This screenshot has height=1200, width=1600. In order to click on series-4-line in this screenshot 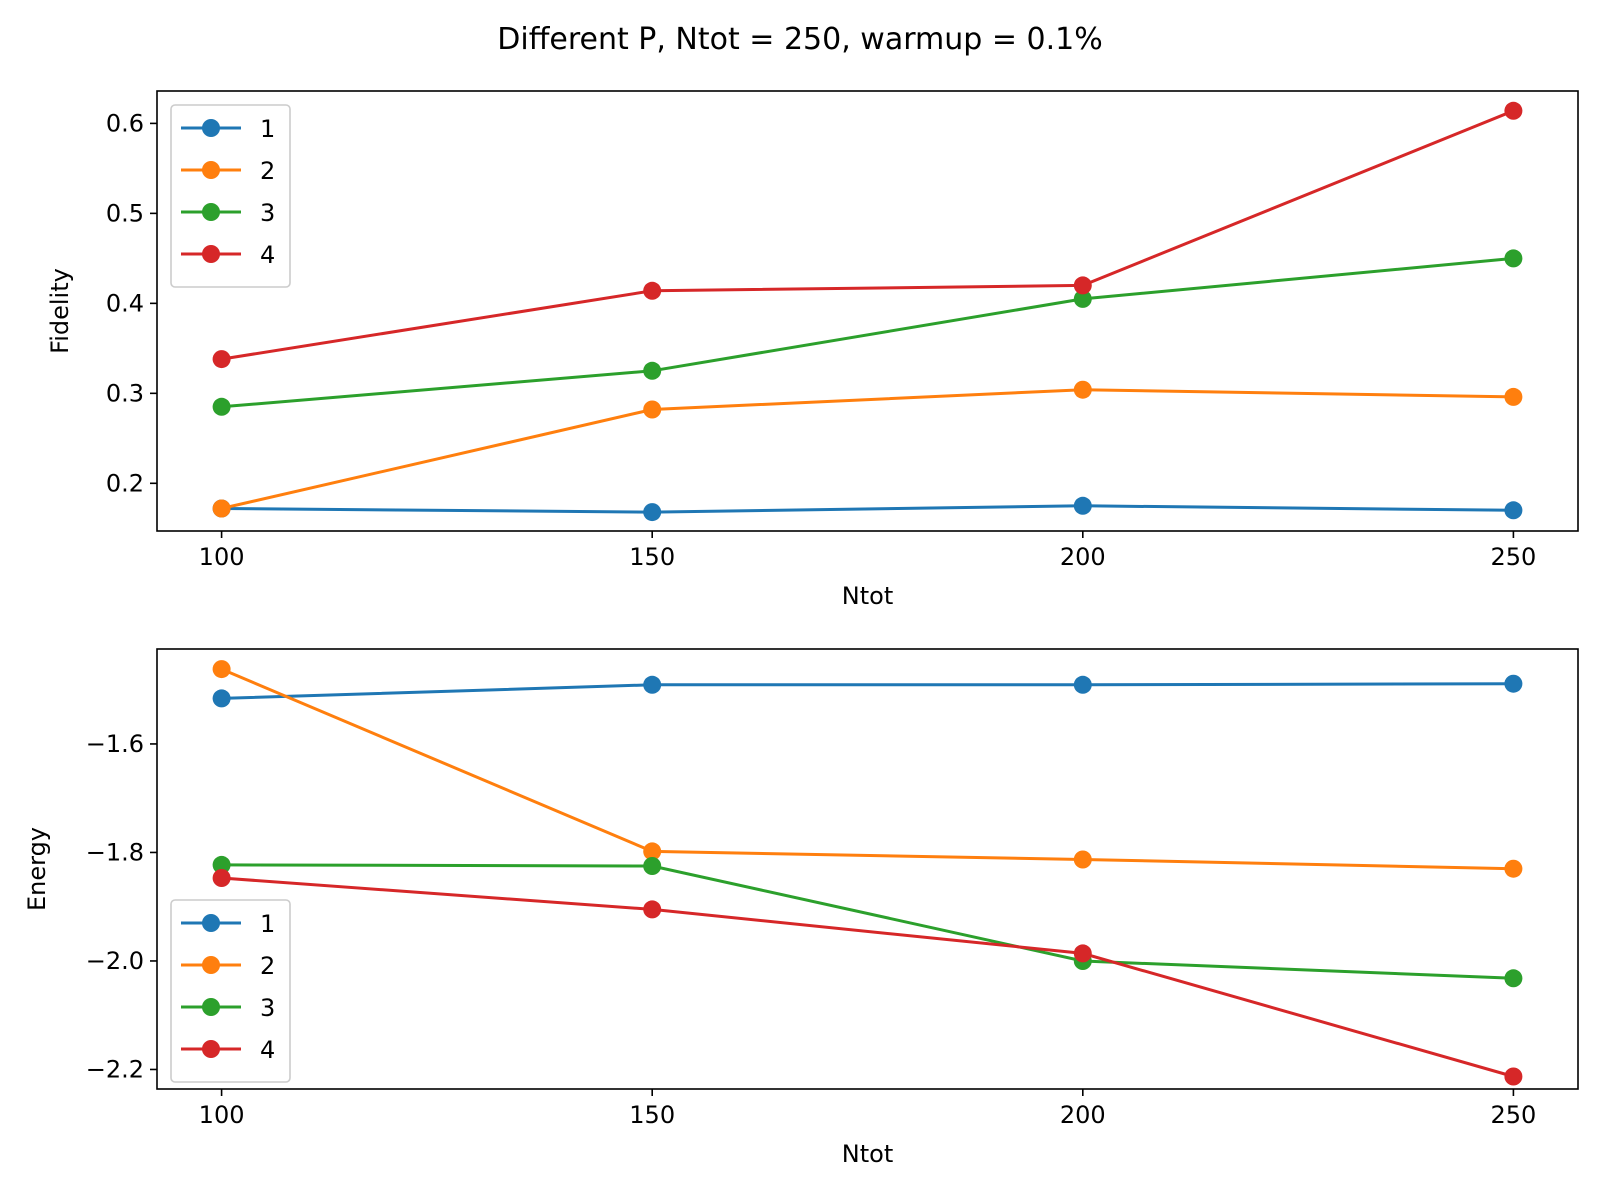, I will do `click(867, 977)`.